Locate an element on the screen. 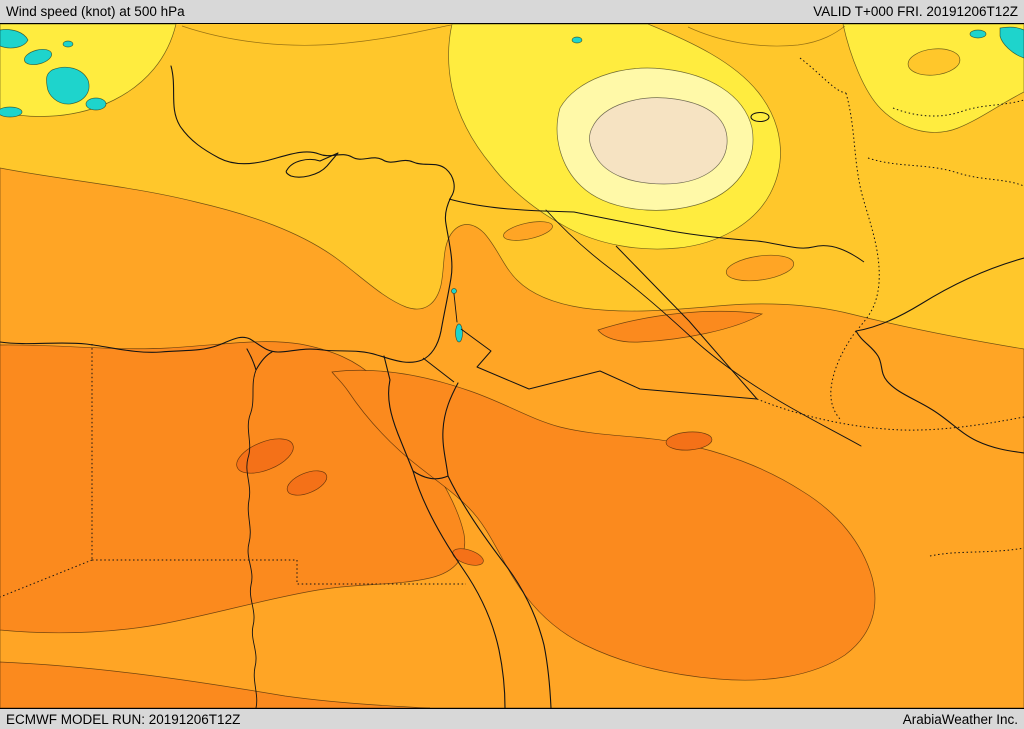 This screenshot has height=729, width=1024. border-solid-group is located at coordinates (643, 299).